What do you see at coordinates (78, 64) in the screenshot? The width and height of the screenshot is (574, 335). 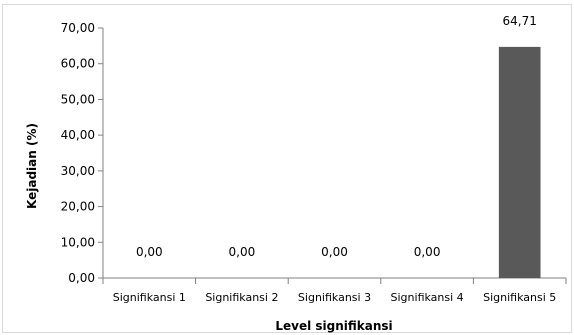 I see `y-tick-label: 60,00` at bounding box center [78, 64].